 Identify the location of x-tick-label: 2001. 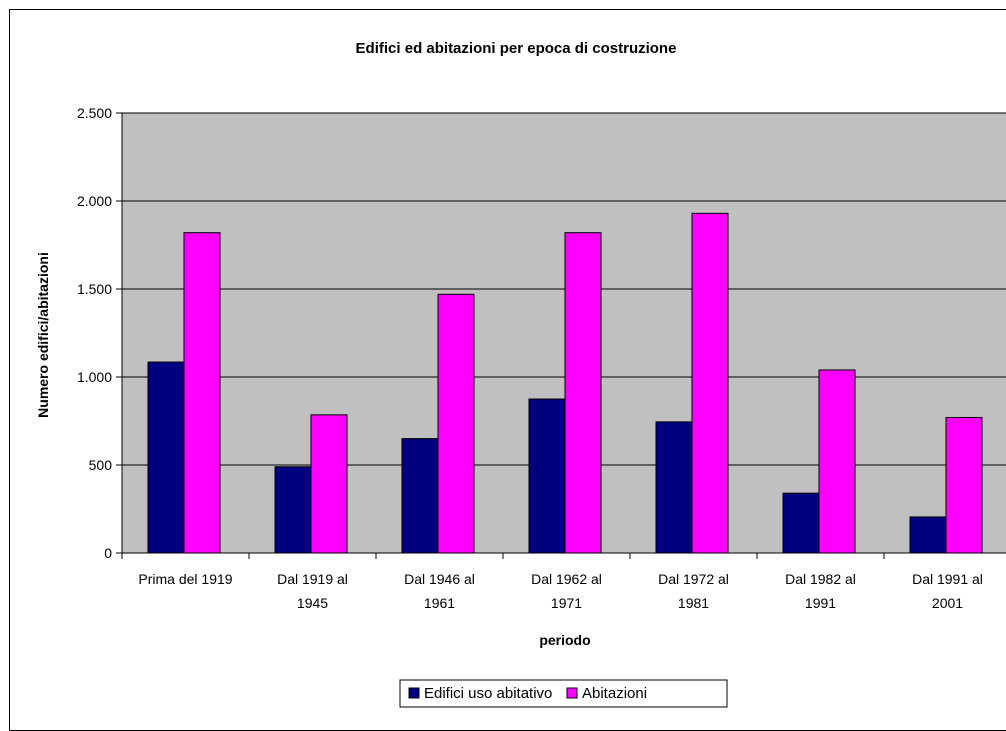
(947, 603).